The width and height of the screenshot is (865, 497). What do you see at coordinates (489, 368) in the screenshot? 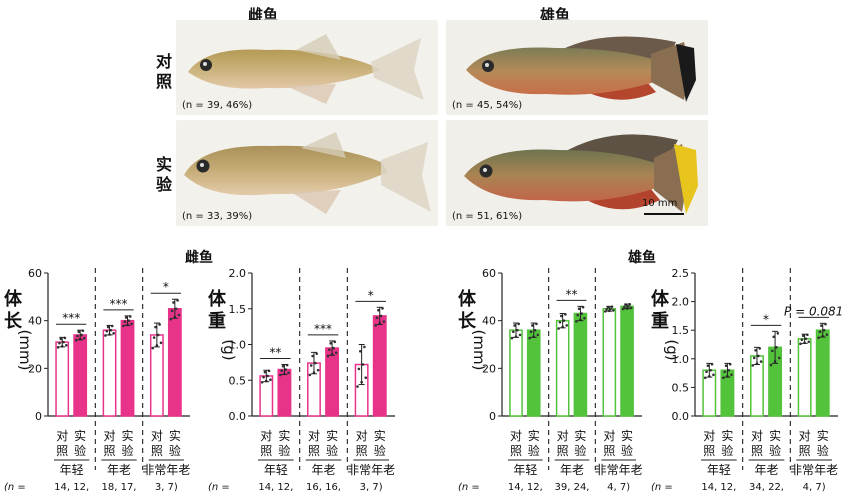
I see `y-tick-label: 20` at bounding box center [489, 368].